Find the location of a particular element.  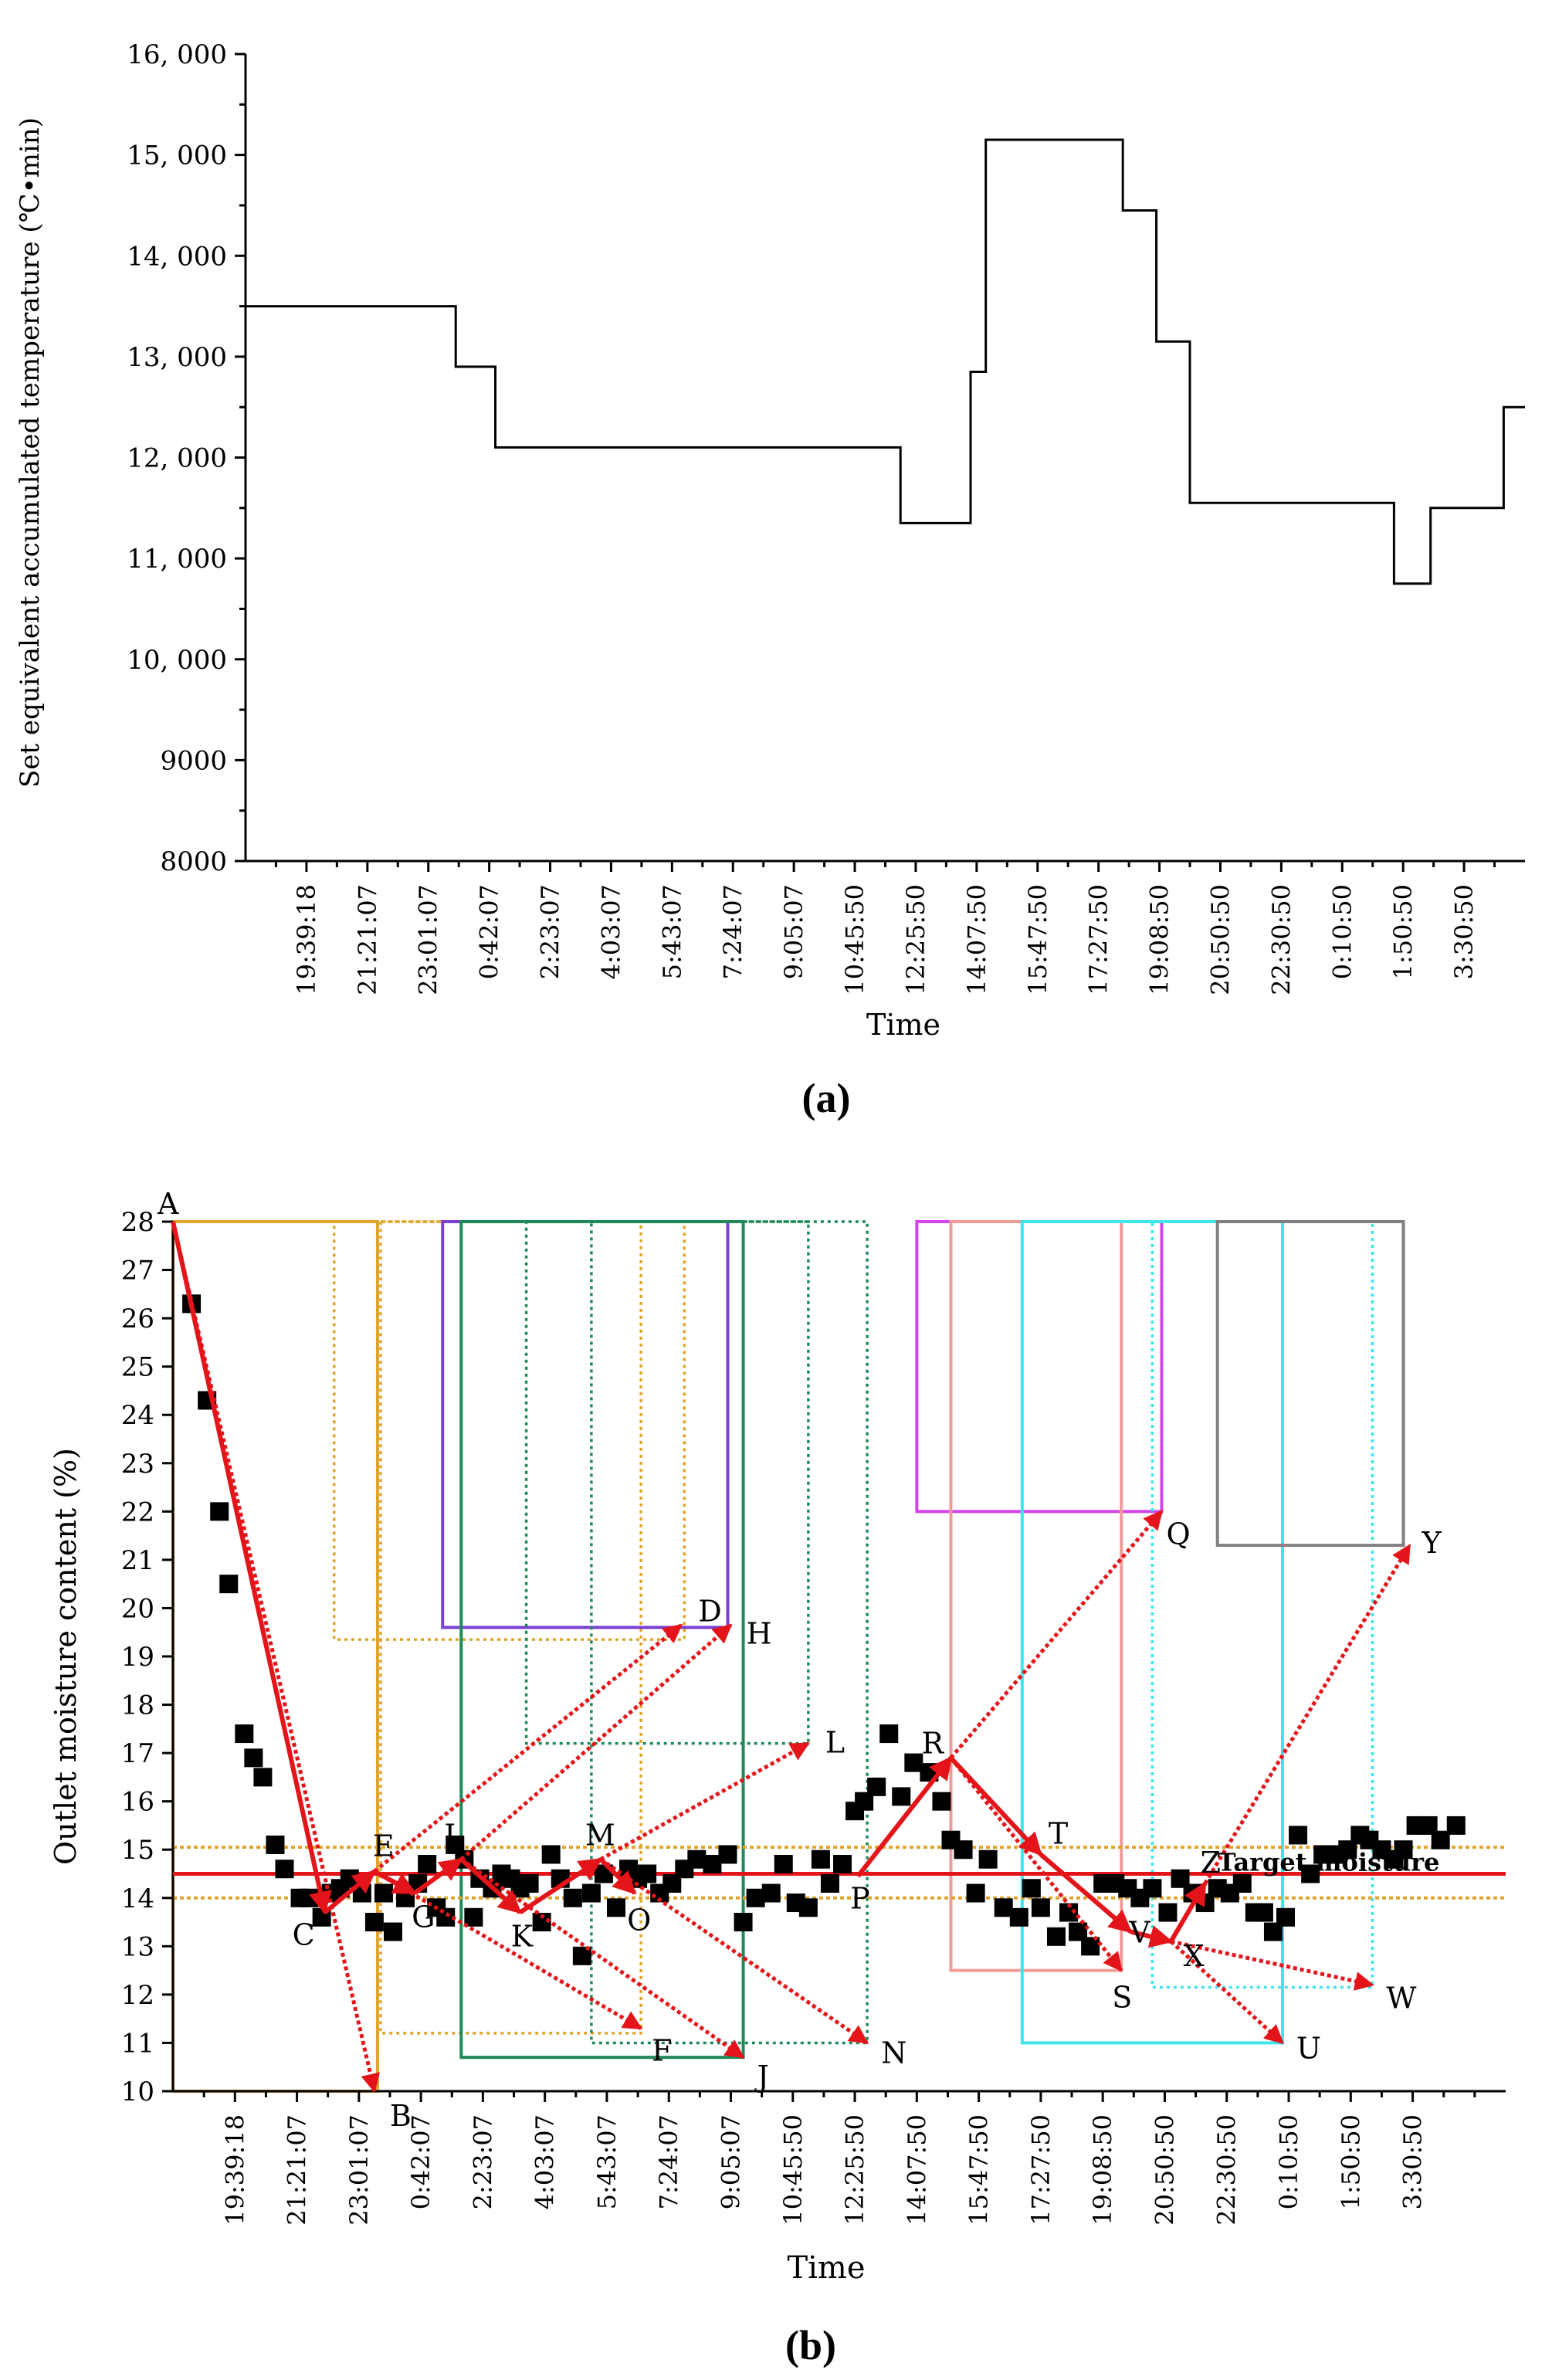

panel-a-y-tick-label: 9000 is located at coordinates (193, 761).